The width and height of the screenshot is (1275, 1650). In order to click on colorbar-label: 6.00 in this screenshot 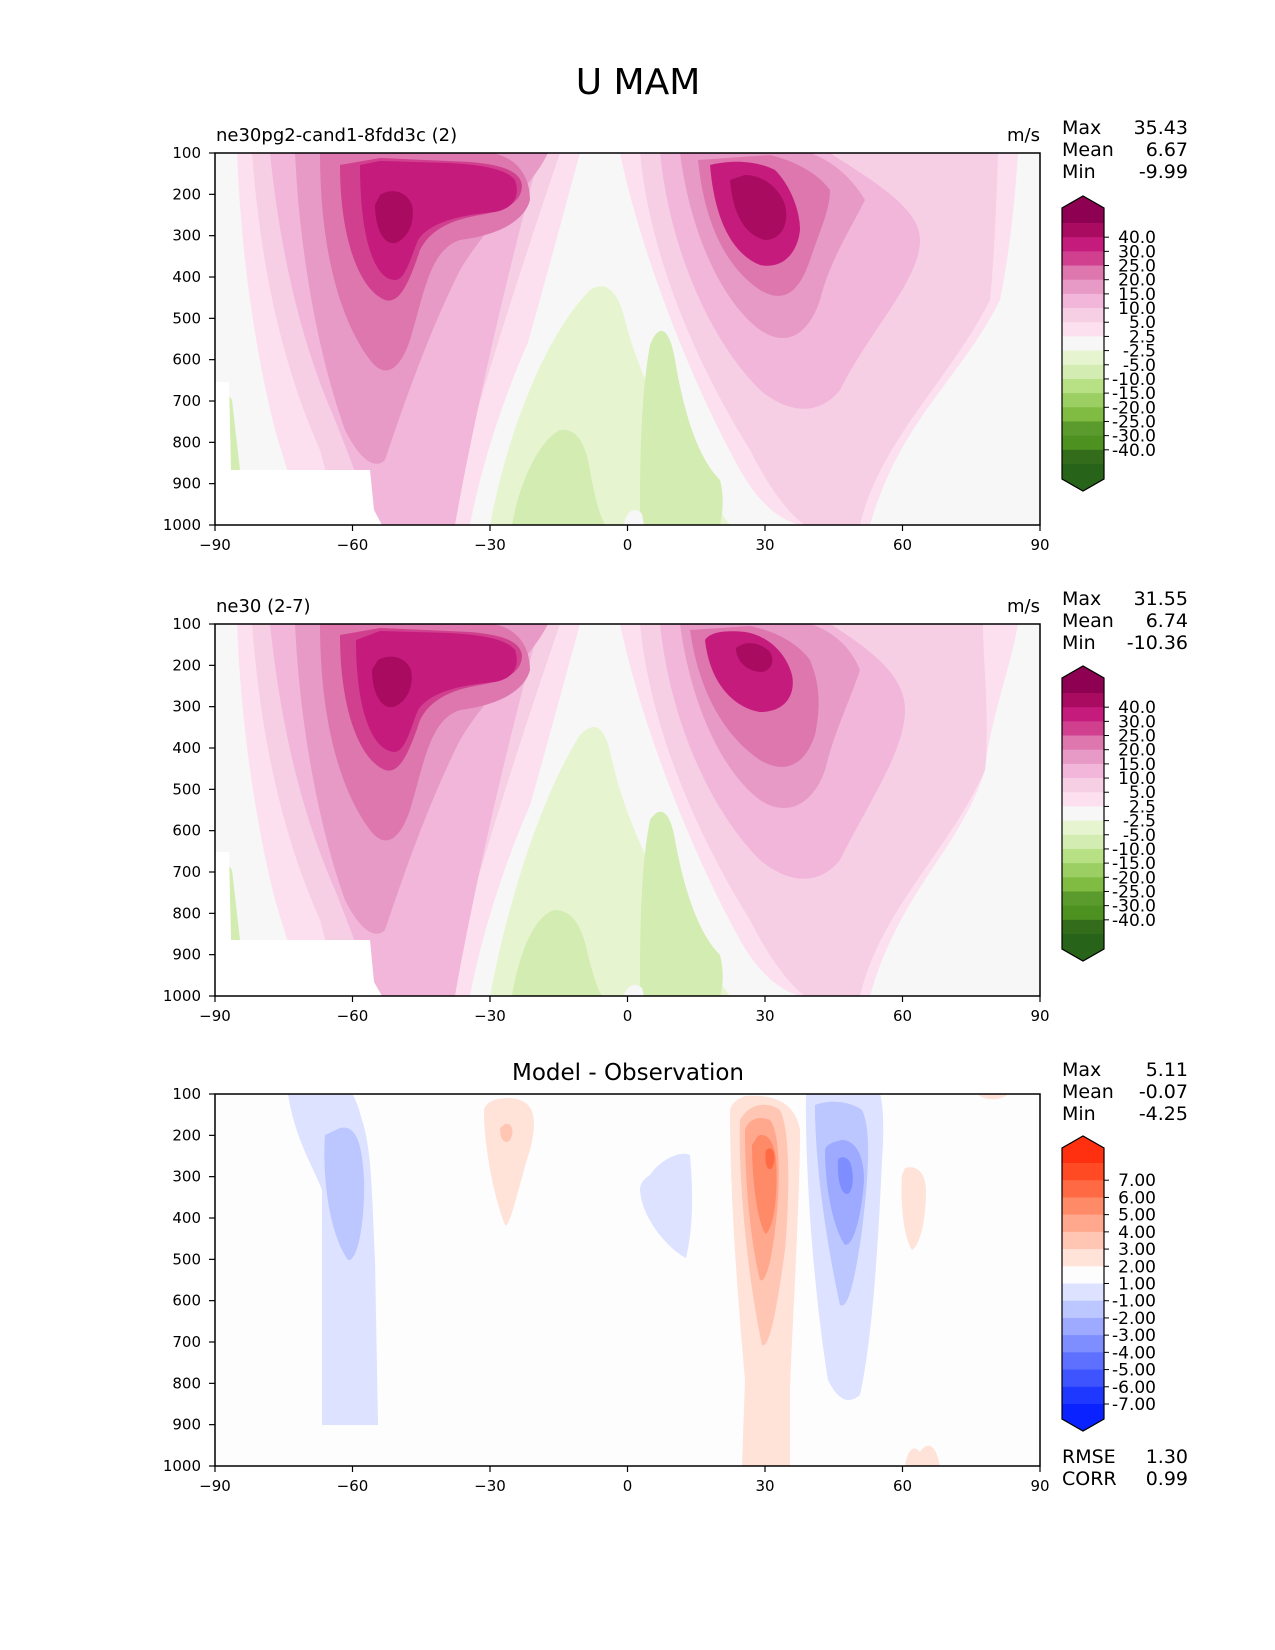, I will do `click(1137, 1198)`.